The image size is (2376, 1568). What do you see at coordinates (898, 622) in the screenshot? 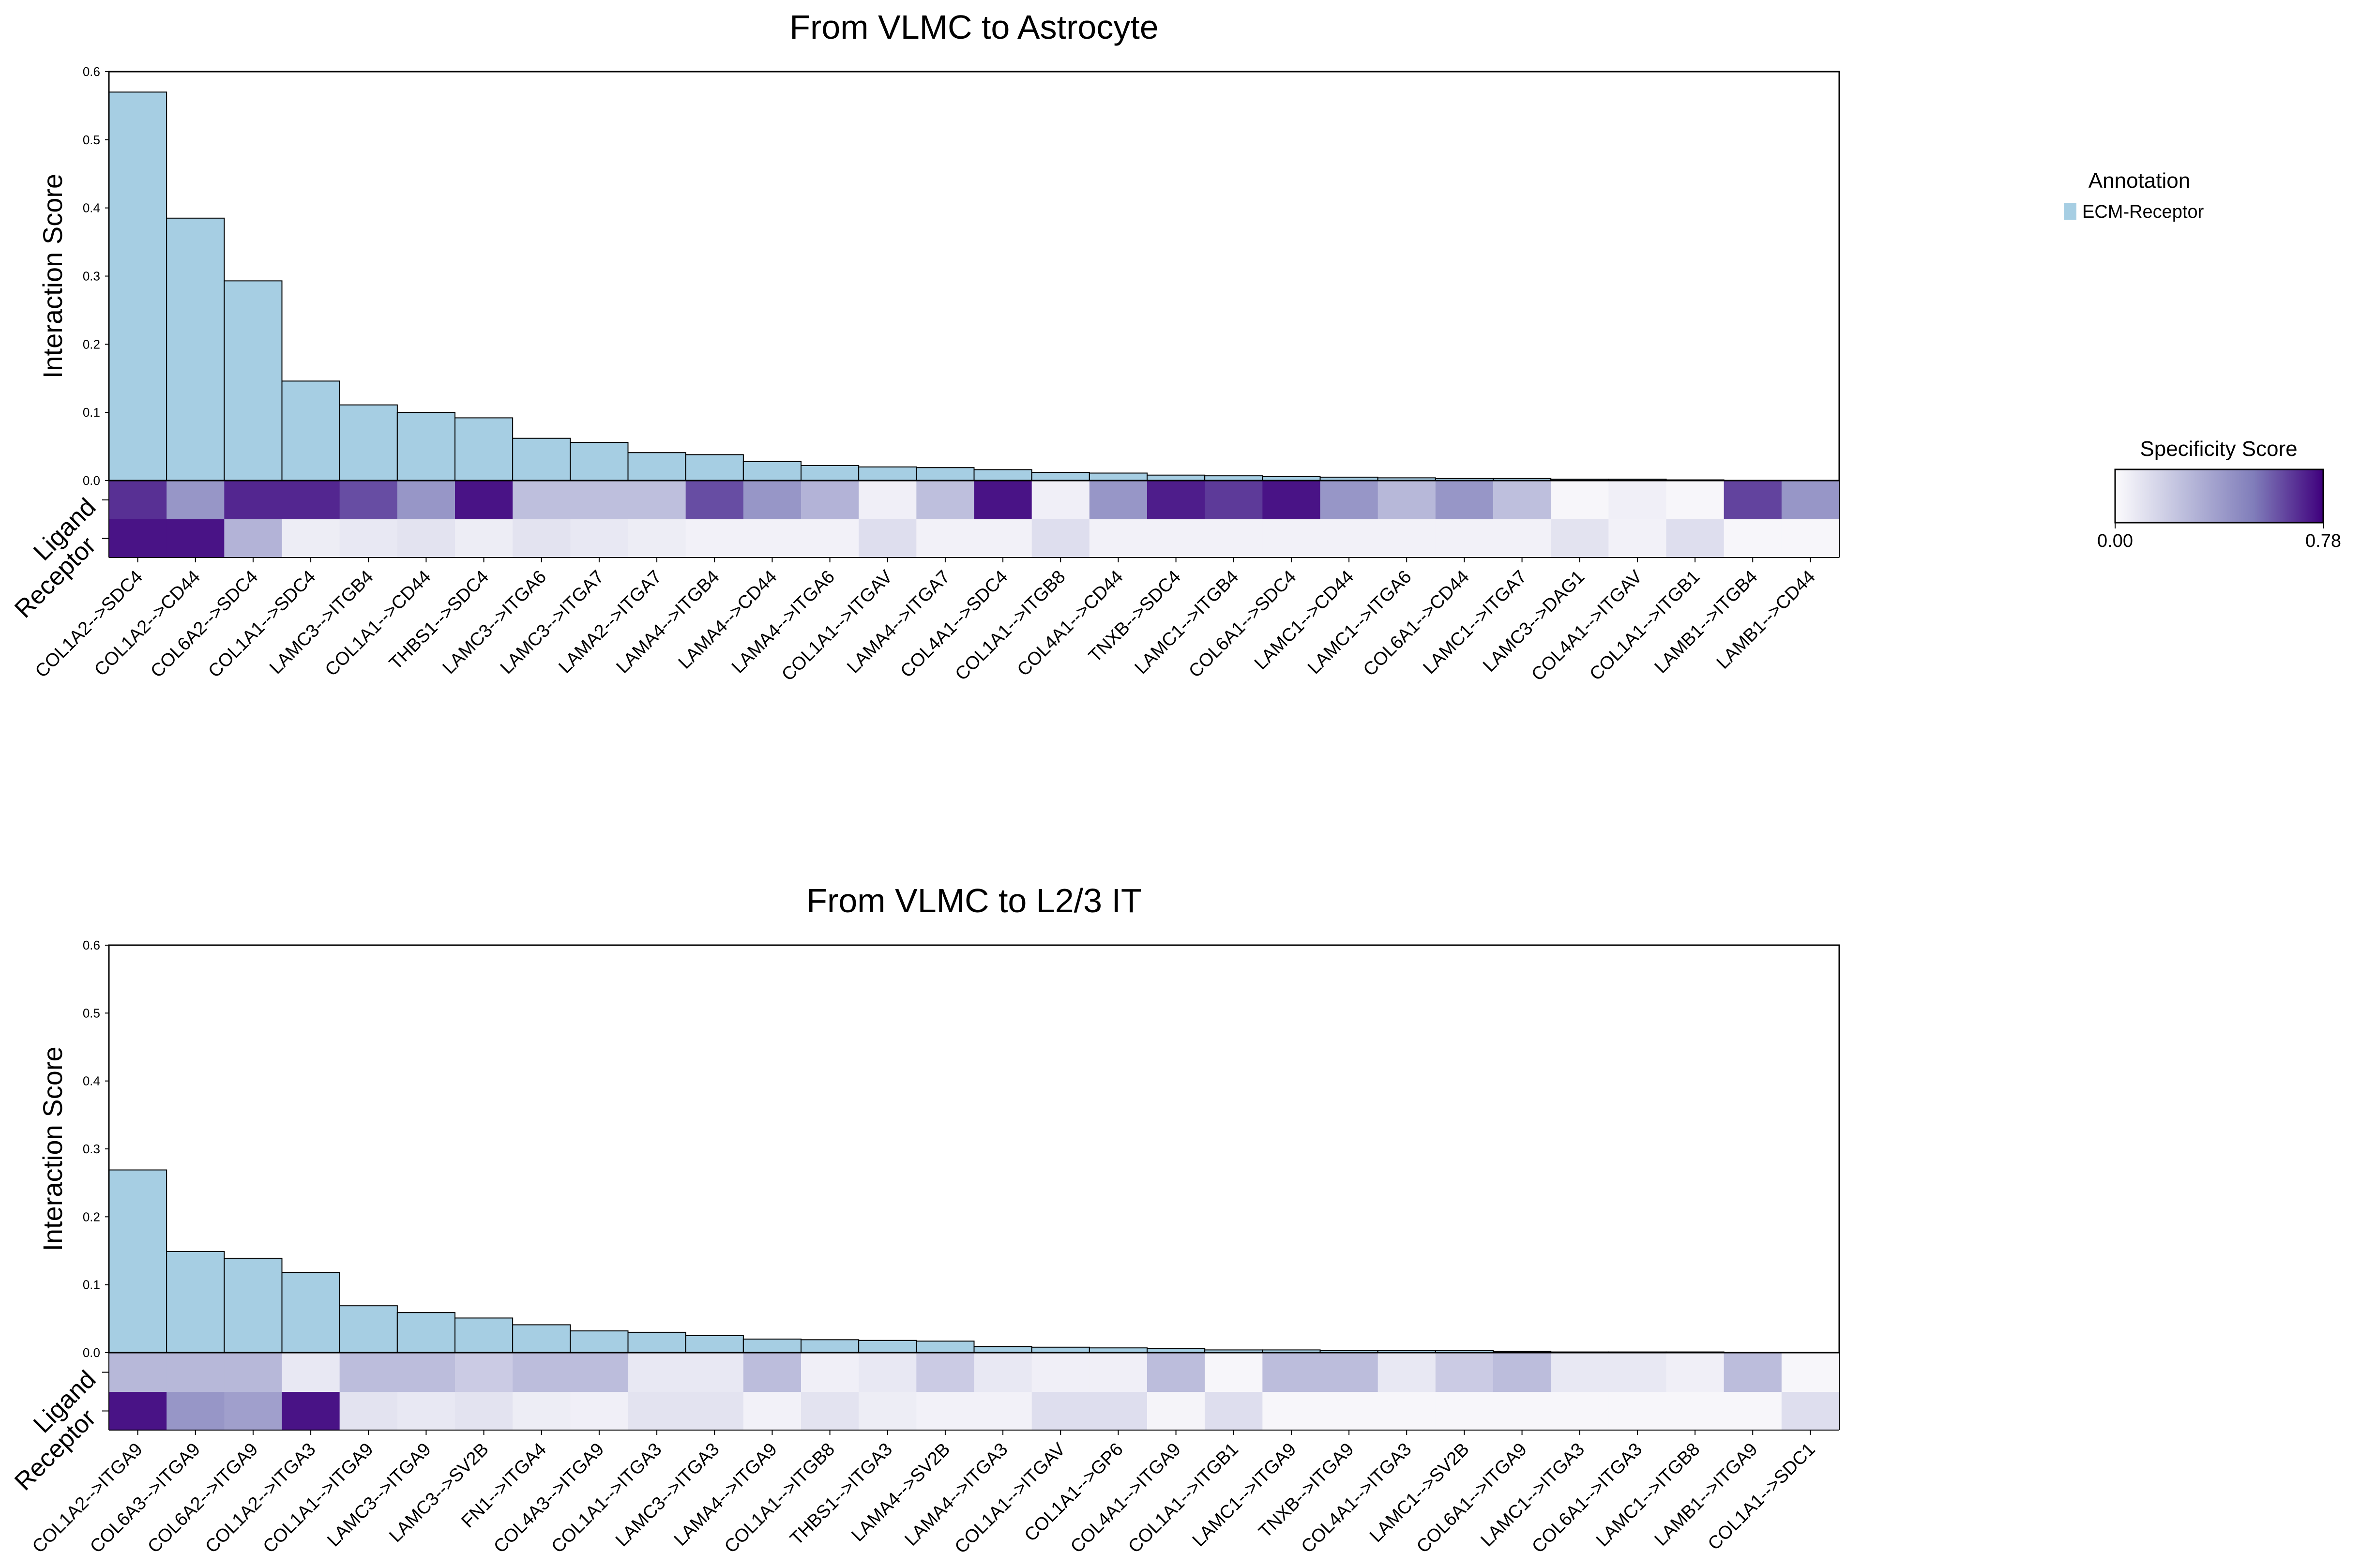
I see `x-tick-label: LAMA4-->ITGA7` at bounding box center [898, 622].